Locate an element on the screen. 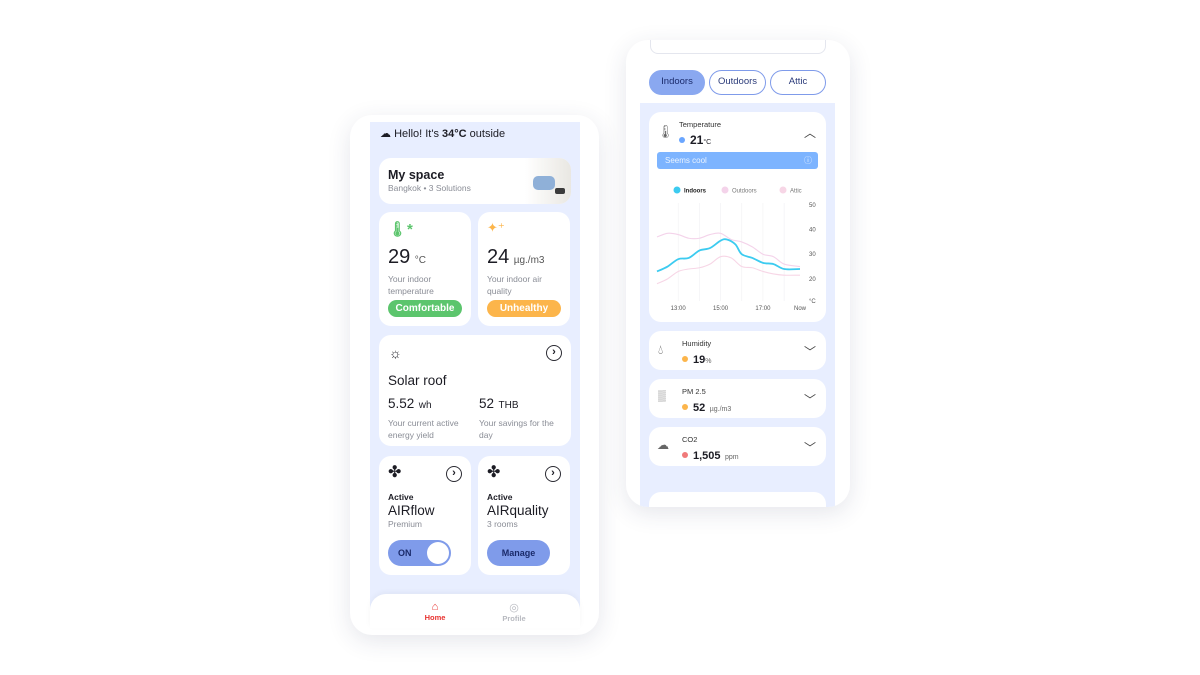 Image resolution: width=1200 pixels, height=675 pixels. temperature-detail-card: 🌡︎ Temperature 21°C ︿ Seems cool ⓘ is located at coordinates (737, 217).